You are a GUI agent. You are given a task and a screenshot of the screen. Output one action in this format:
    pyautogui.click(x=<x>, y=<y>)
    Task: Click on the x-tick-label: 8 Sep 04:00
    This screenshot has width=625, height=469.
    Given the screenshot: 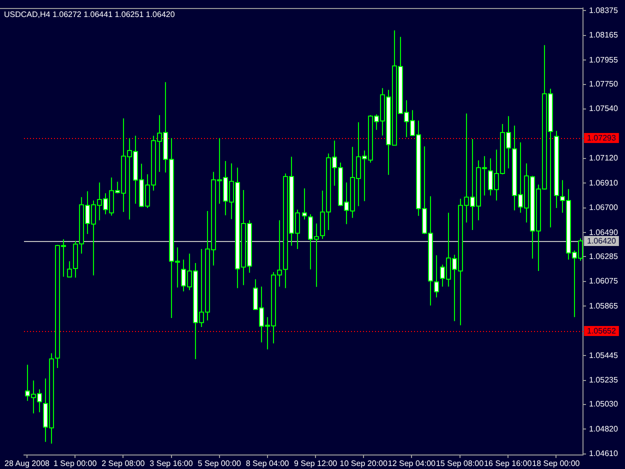 What is the action you would take?
    pyautogui.click(x=268, y=463)
    